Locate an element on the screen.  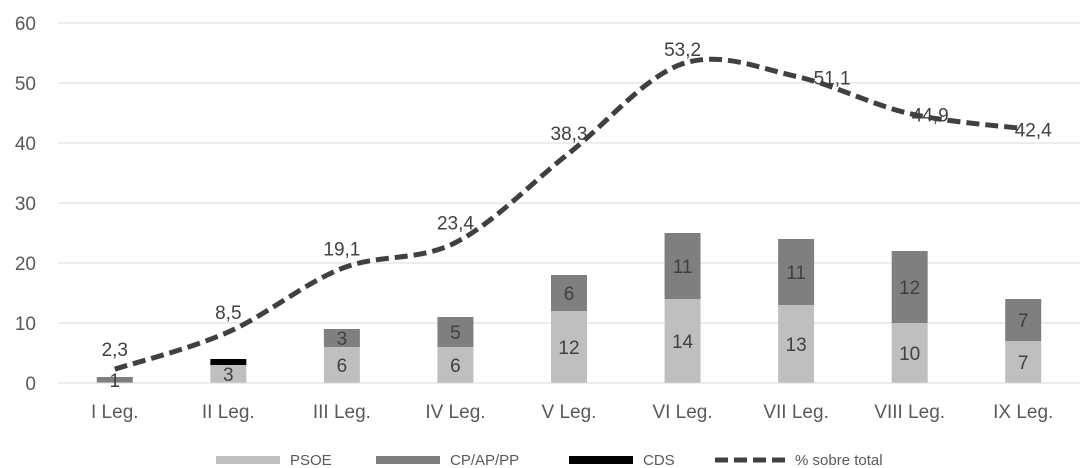
y-tick-label: 60 is located at coordinates (25, 24).